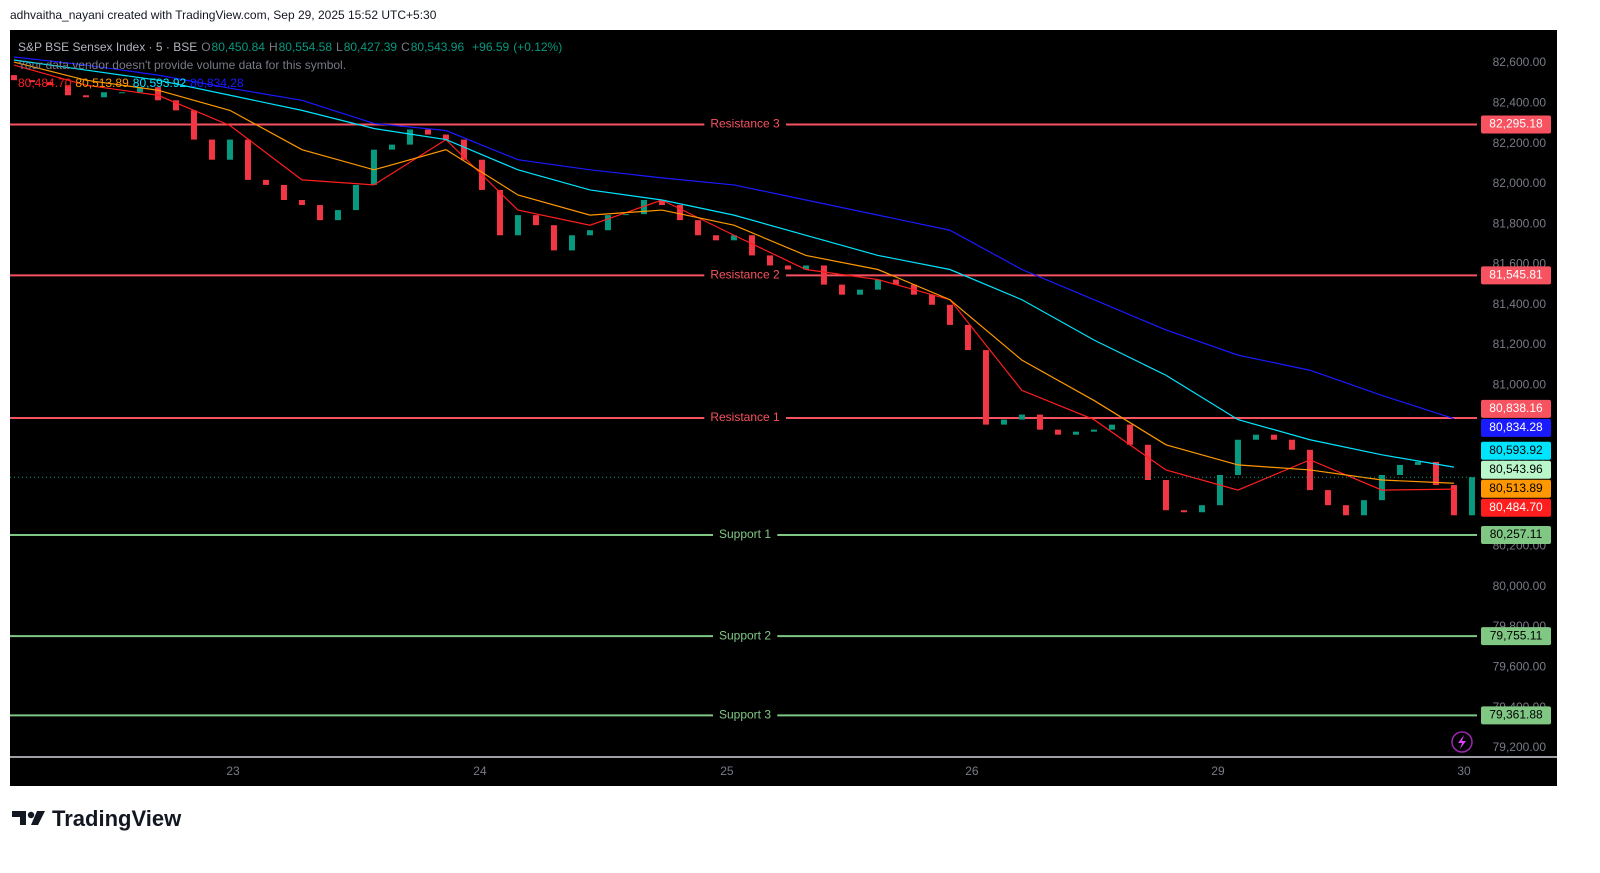 Image resolution: width=1600 pixels, height=873 pixels. What do you see at coordinates (159, 83) in the screenshot?
I see `ma-value: 80,593.92` at bounding box center [159, 83].